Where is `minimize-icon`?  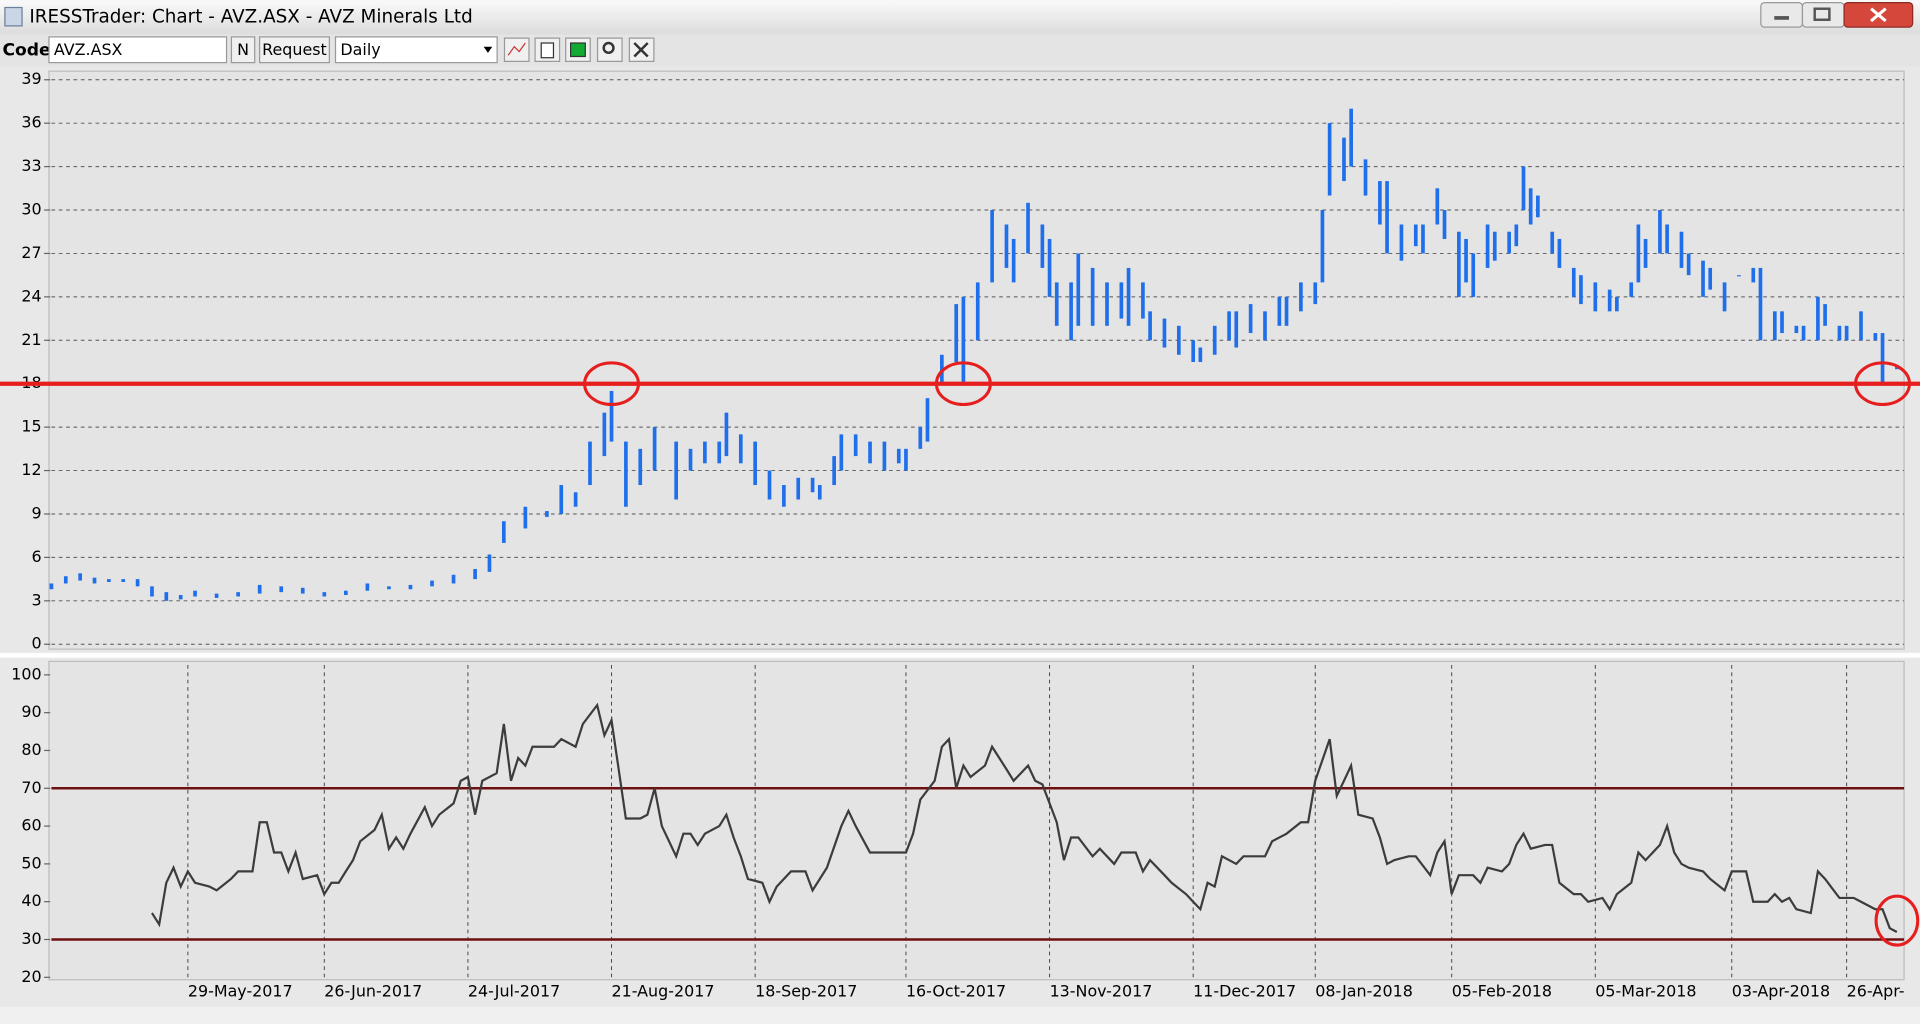 minimize-icon is located at coordinates (1781, 18).